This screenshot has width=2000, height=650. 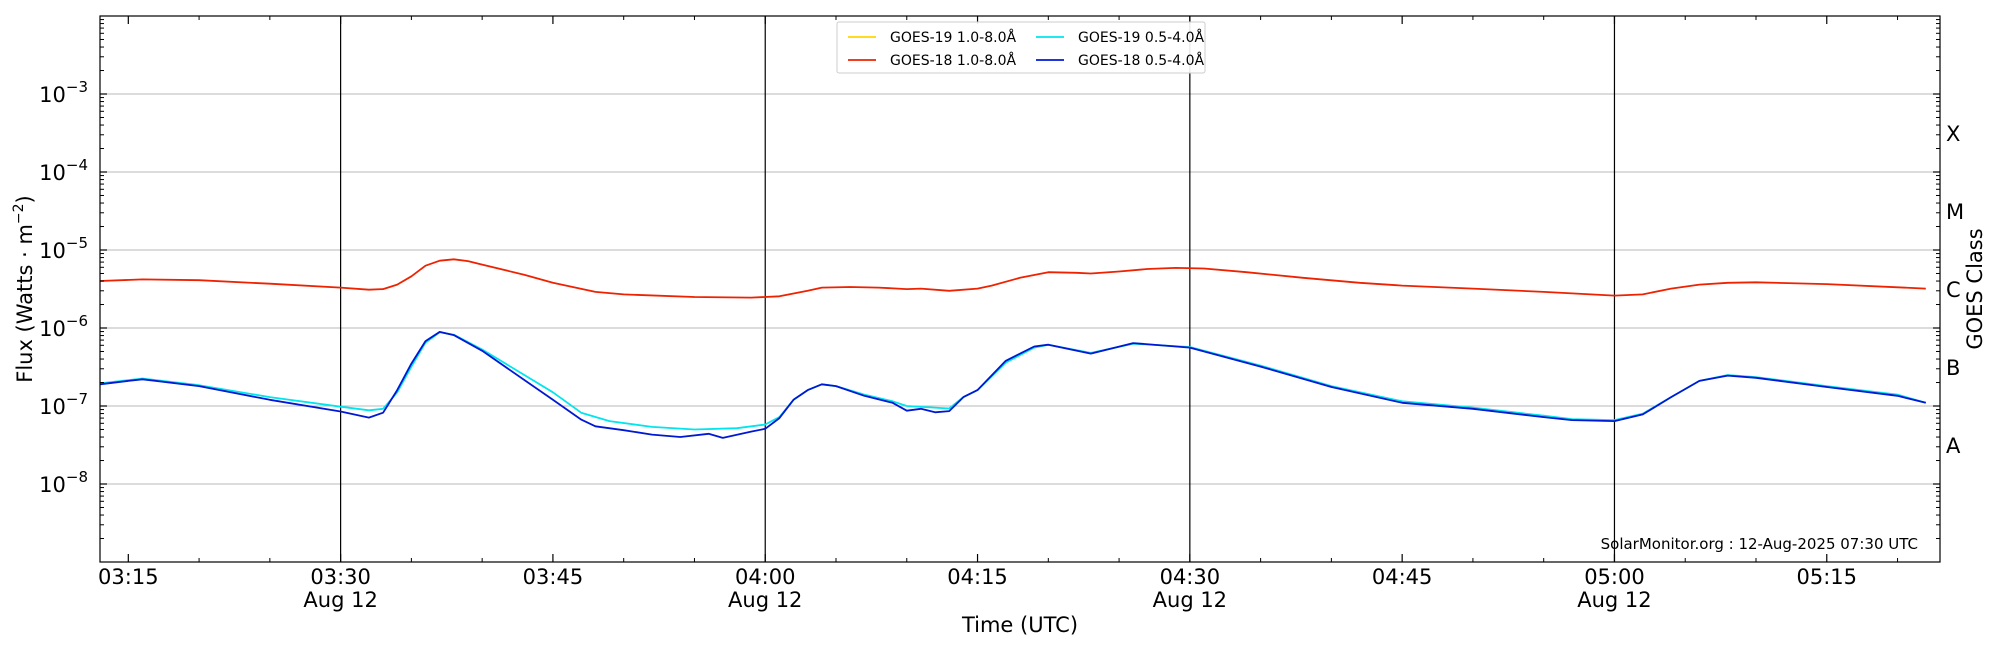 I want to click on legend-label-2: GOES-19 0.5-4.0Å, so click(x=1141, y=37).